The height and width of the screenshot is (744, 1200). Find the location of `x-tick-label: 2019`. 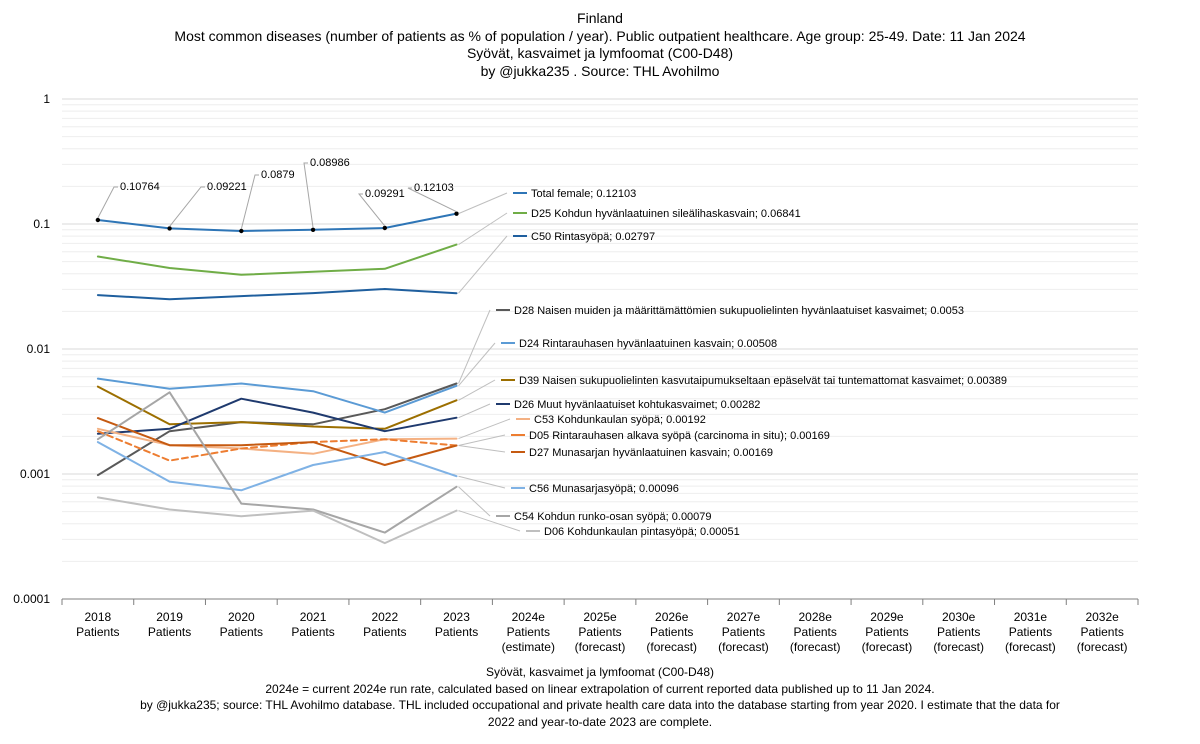

x-tick-label: 2019 is located at coordinates (169, 617).